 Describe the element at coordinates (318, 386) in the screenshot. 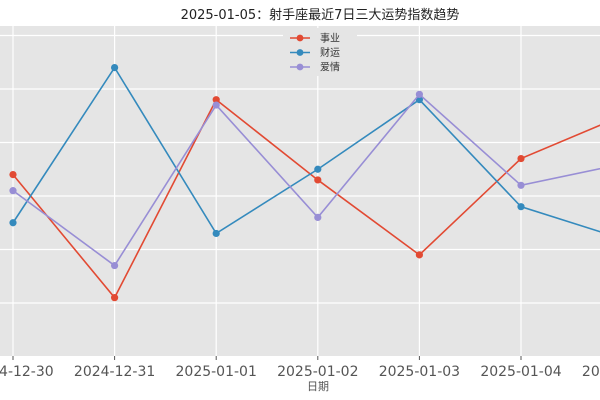

I see `x-axis-label: 日期` at that location.